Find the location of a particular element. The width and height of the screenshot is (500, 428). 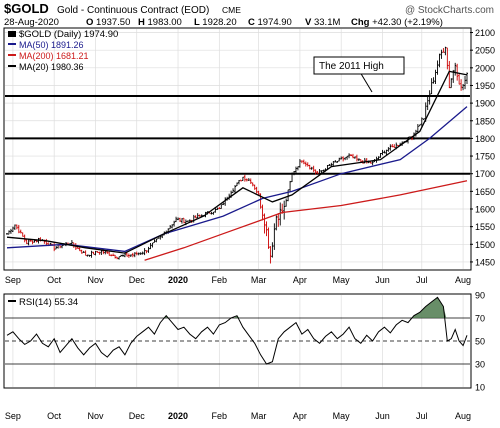

callout-2011-high: The 2011 High is located at coordinates (359, 74).